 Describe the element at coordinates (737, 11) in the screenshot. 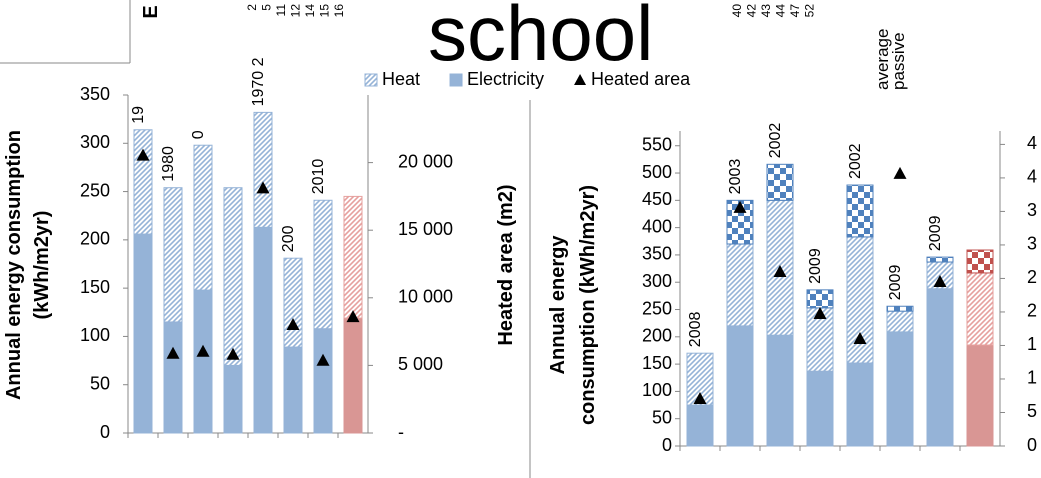

I see `header-number: 40` at that location.